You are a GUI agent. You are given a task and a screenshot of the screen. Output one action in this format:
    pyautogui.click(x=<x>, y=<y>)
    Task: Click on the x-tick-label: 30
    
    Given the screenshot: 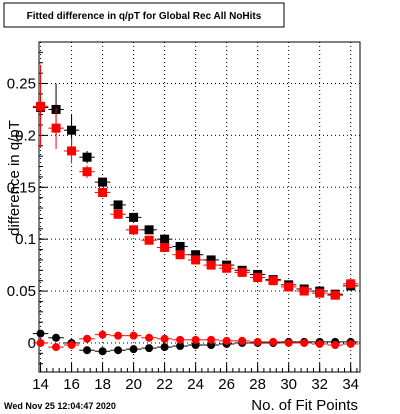 What is the action you would take?
    pyautogui.click(x=288, y=384)
    